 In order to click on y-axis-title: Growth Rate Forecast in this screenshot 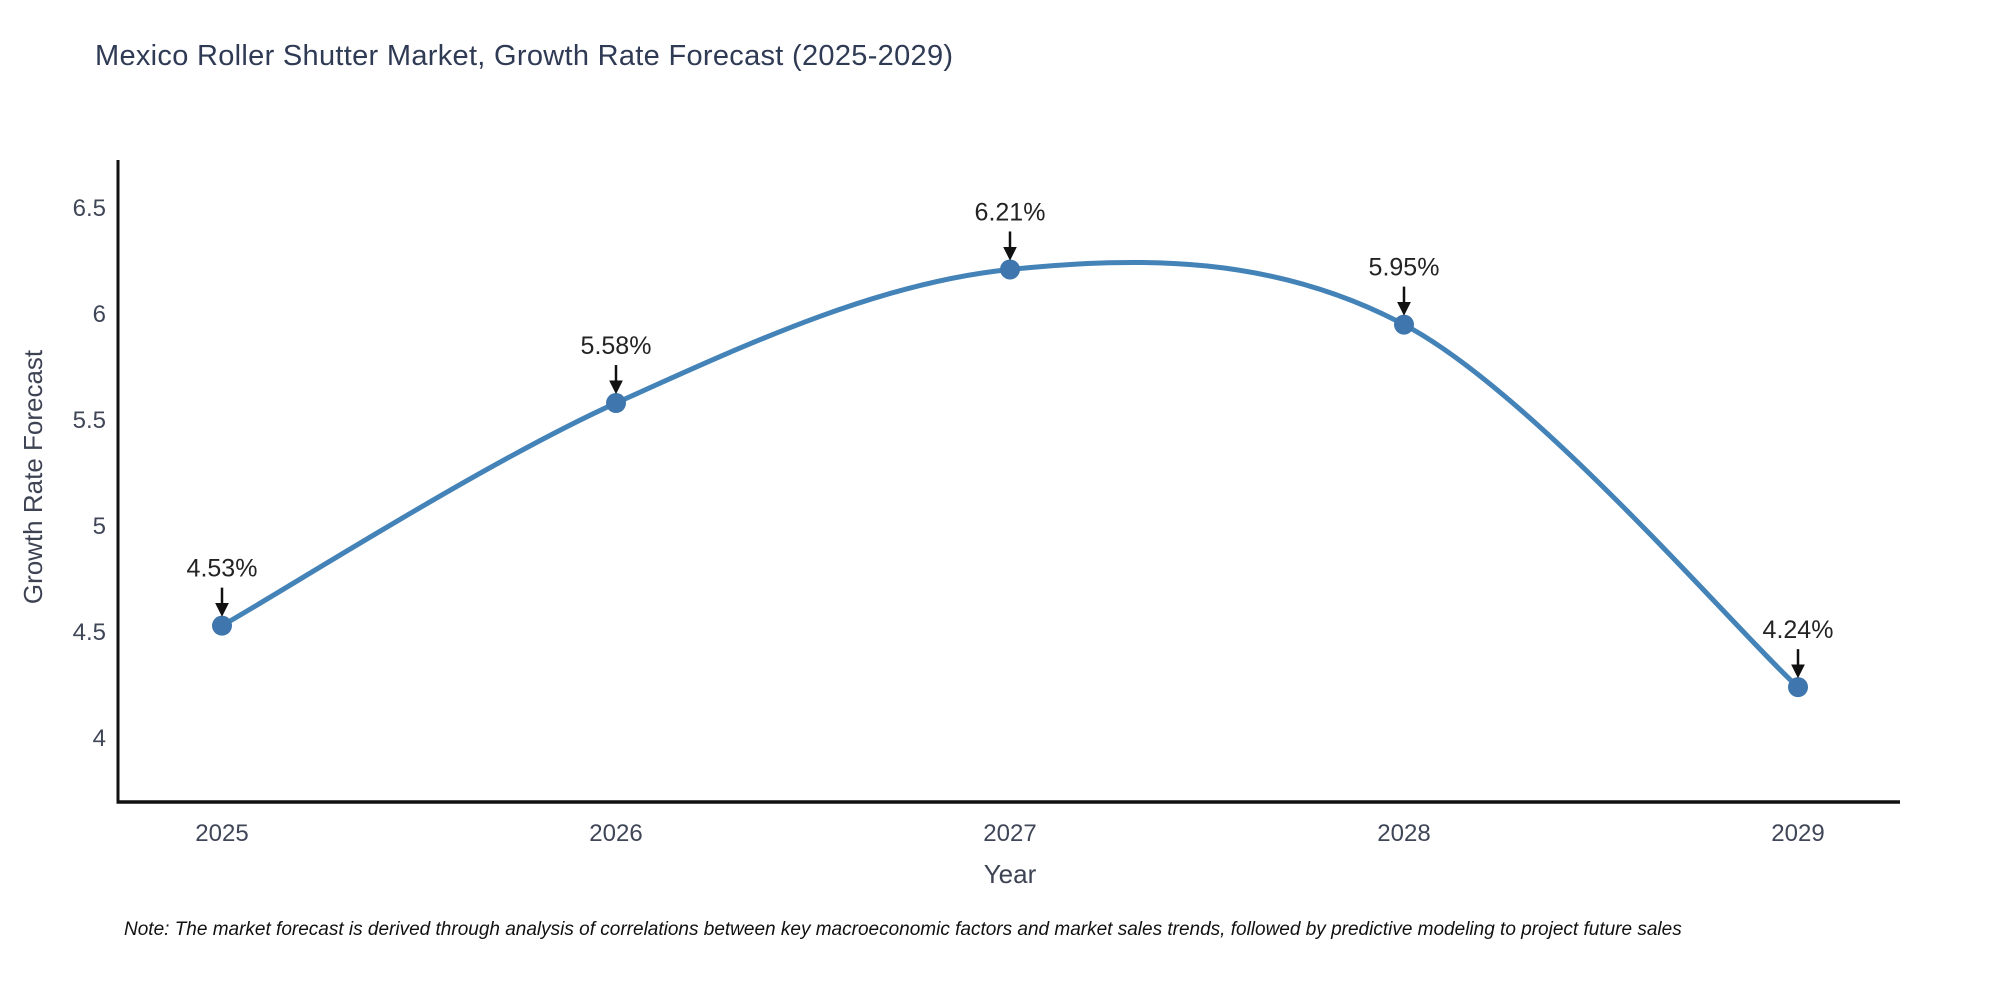, I will do `click(33, 476)`.